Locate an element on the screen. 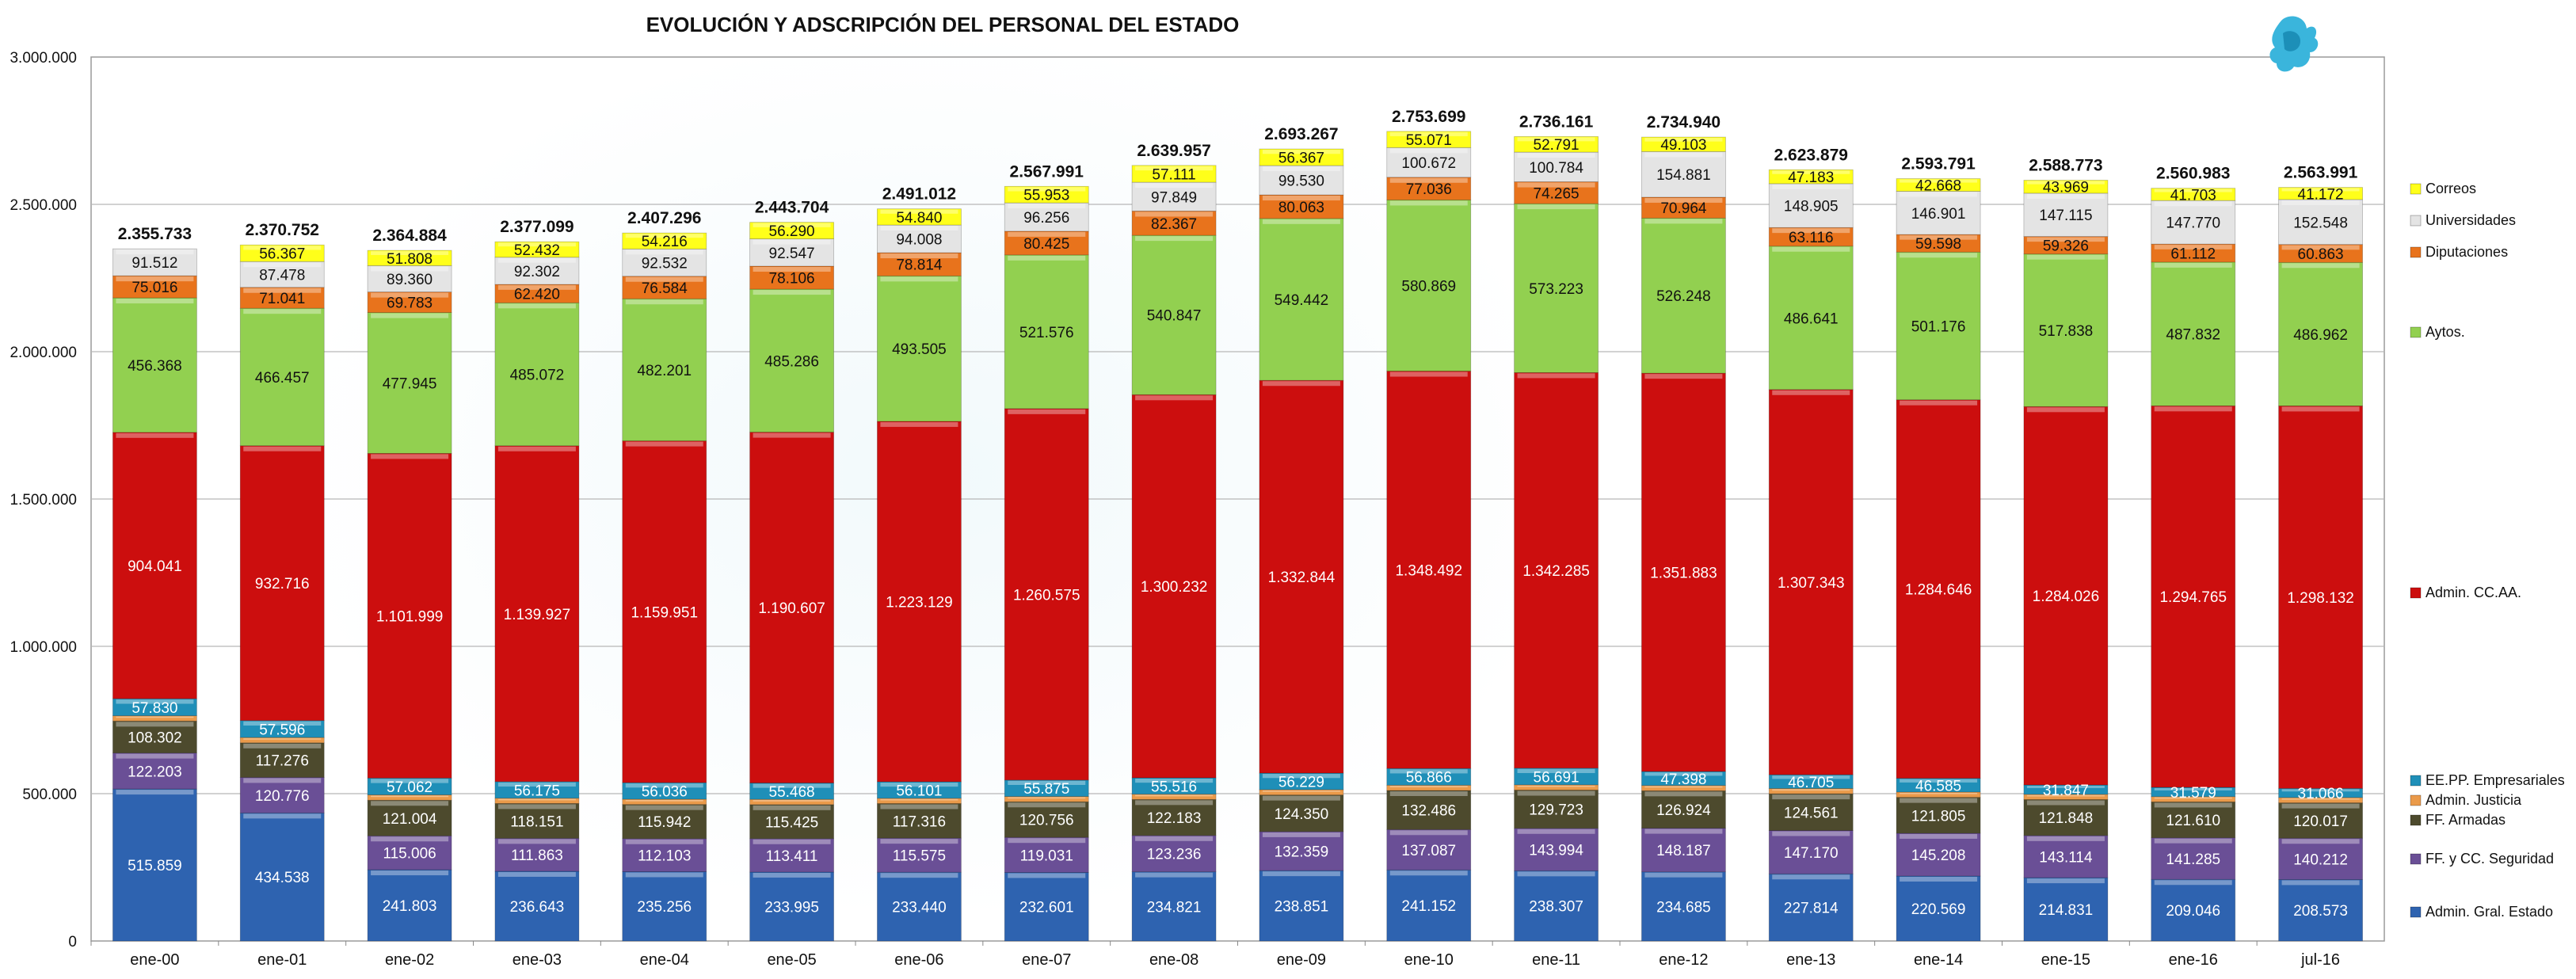  bar-value-label: 74.265 is located at coordinates (1557, 194).